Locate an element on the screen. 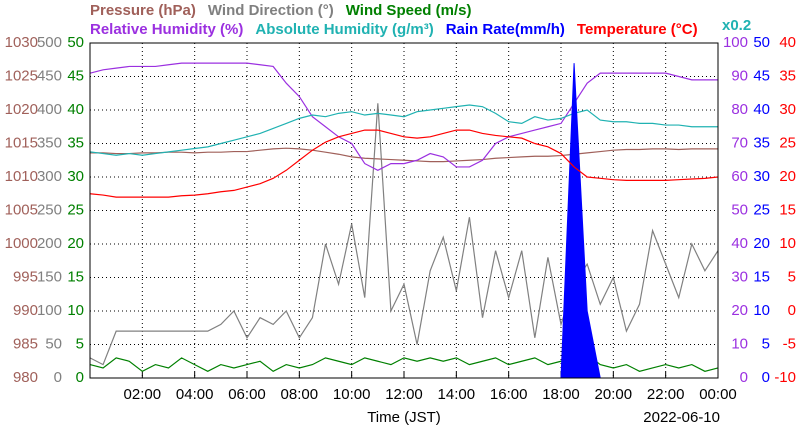 Image resolution: width=800 pixels, height=434 pixels. y-tick-label: 500 is located at coordinates (49, 42).